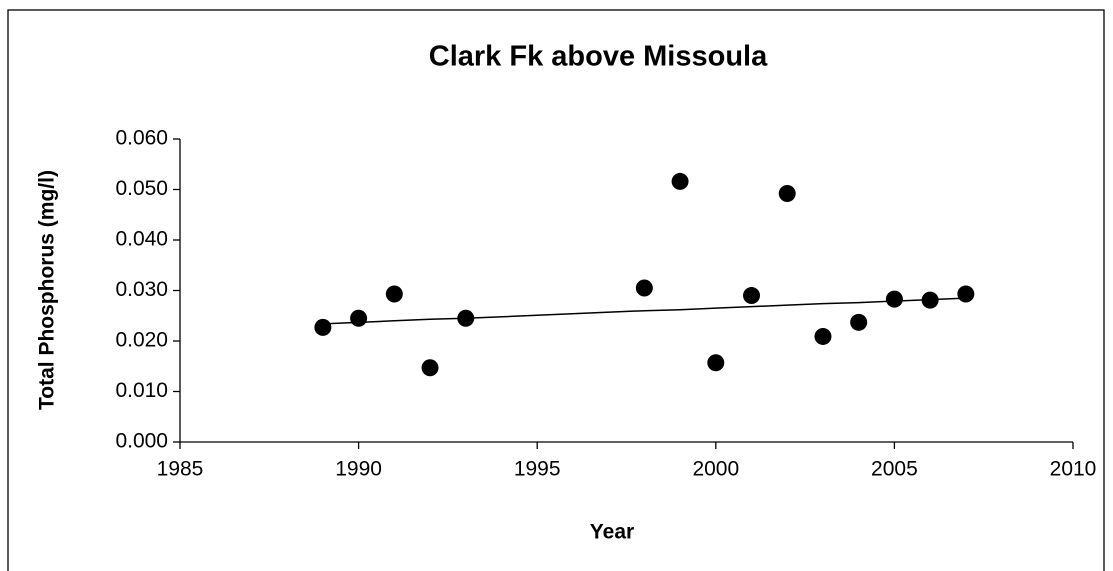 This screenshot has width=1113, height=571. What do you see at coordinates (644, 311) in the screenshot?
I see `trend-line` at bounding box center [644, 311].